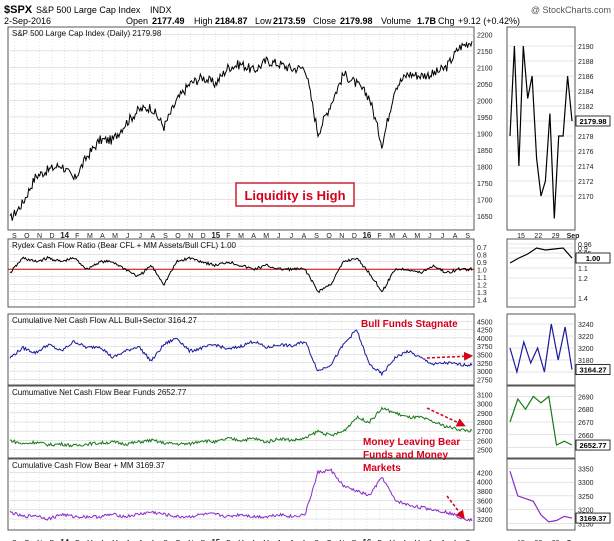  I want to click on y-tick-label-price: 1700, so click(485, 201).